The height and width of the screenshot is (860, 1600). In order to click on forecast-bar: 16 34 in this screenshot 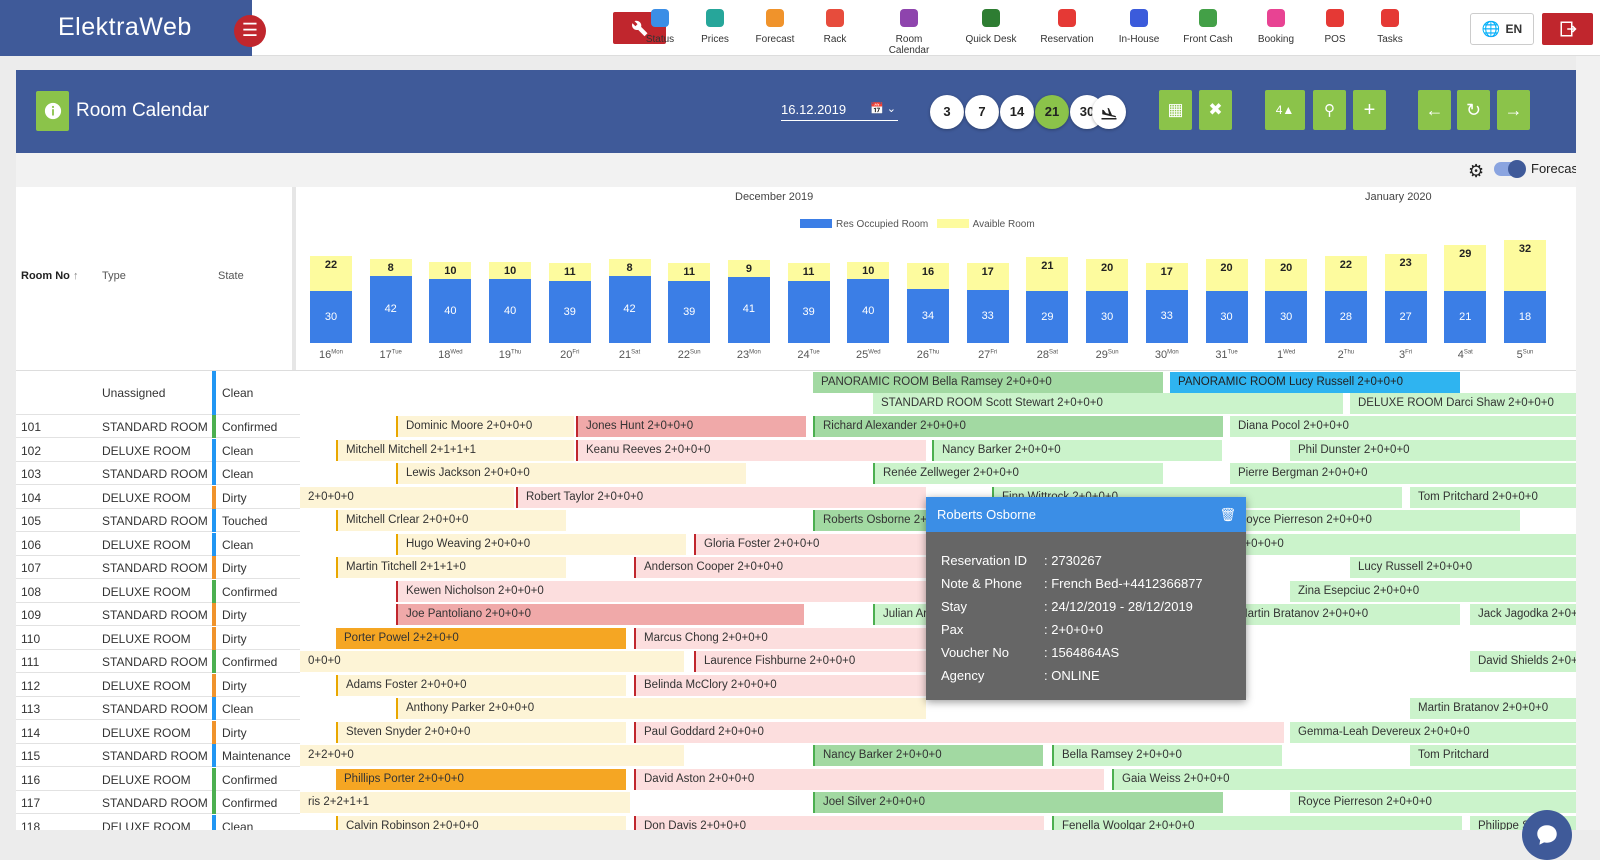, I will do `click(928, 267)`.